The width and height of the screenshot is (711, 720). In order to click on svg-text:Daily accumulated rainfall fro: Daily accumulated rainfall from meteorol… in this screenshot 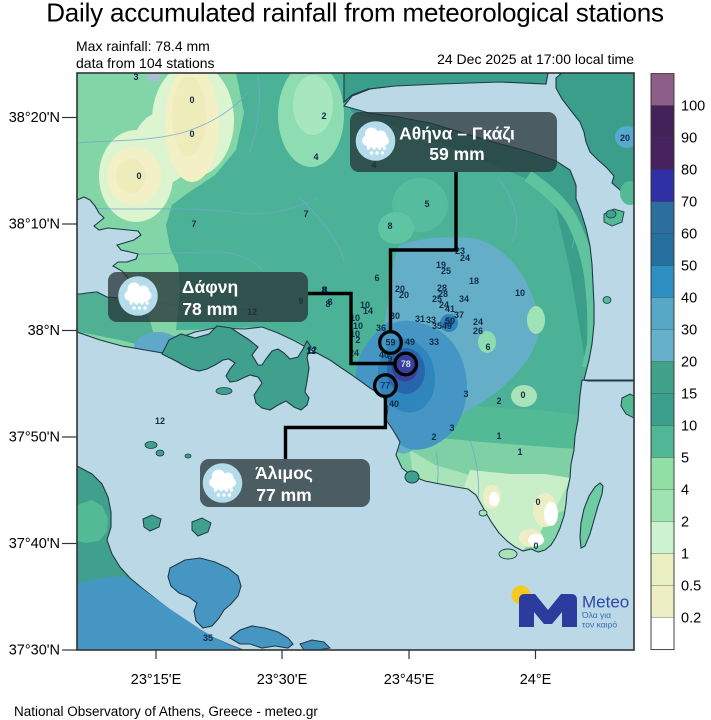, I will do `click(355, 14)`.